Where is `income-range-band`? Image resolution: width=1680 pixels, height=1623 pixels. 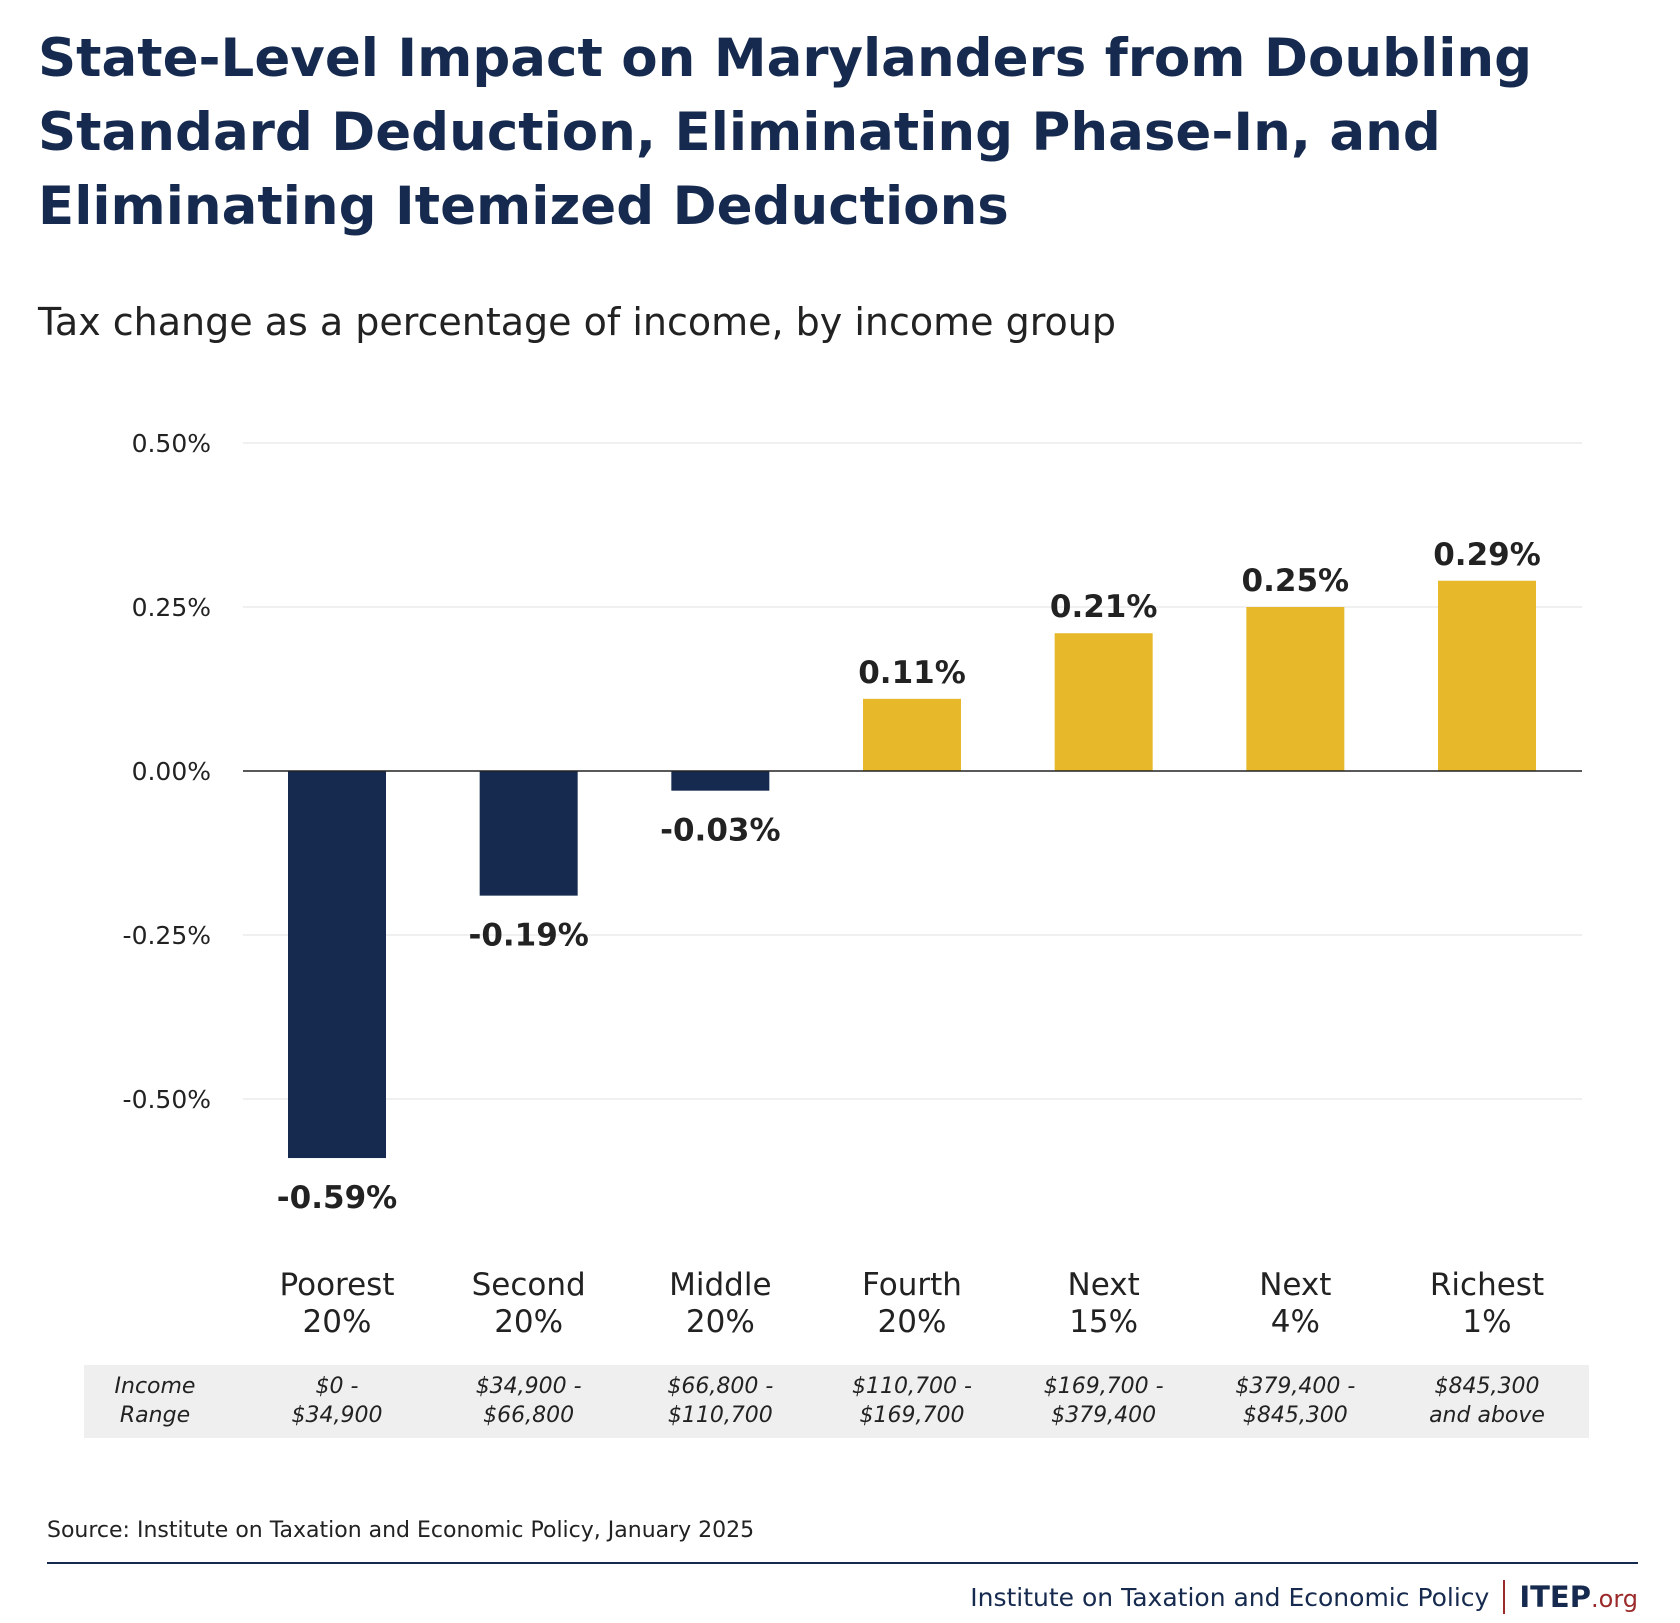
income-range-band is located at coordinates (836, 1401).